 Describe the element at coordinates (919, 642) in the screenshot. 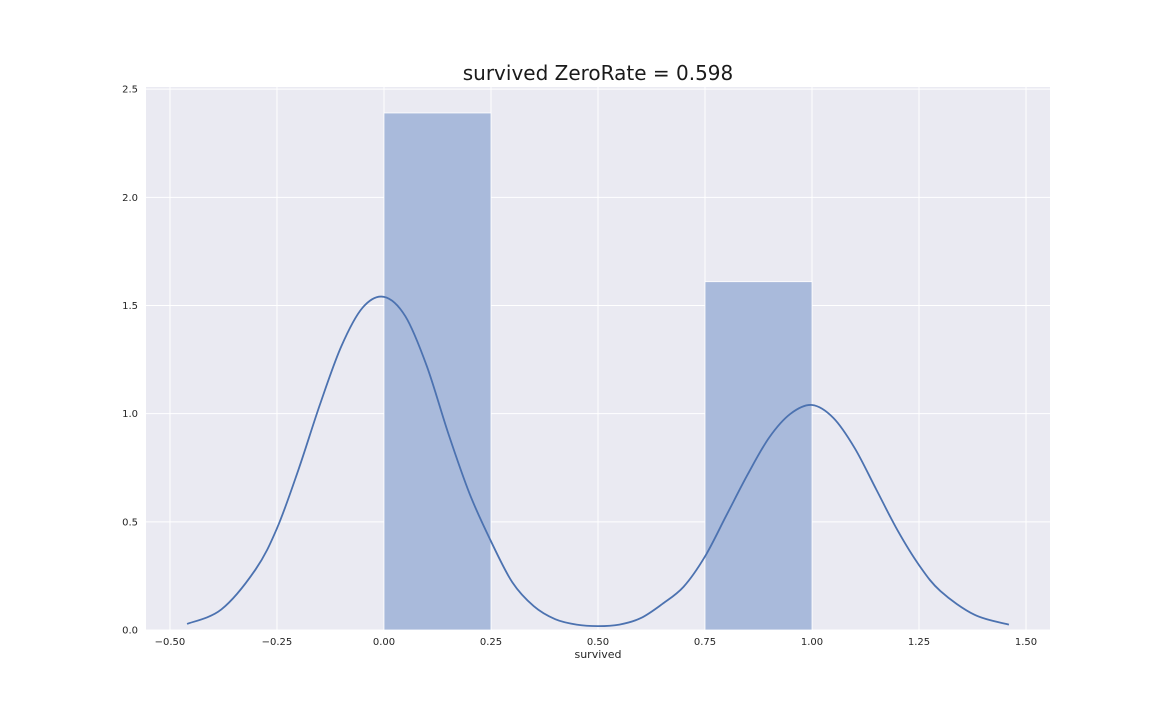

I see `x-tick-label-7: 1.25` at that location.